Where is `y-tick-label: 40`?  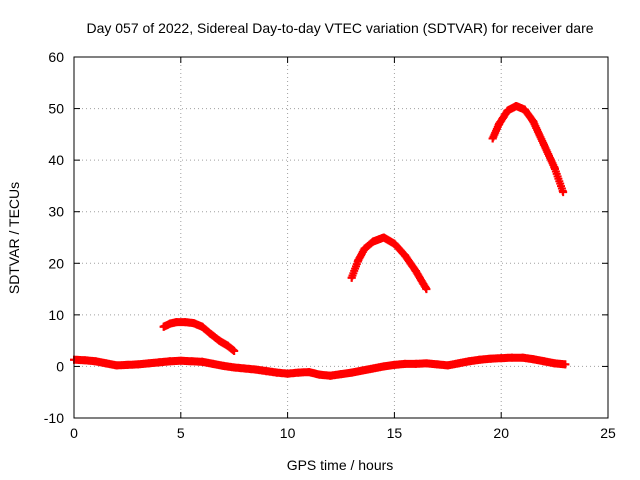
y-tick-label: 40 is located at coordinates (56, 160).